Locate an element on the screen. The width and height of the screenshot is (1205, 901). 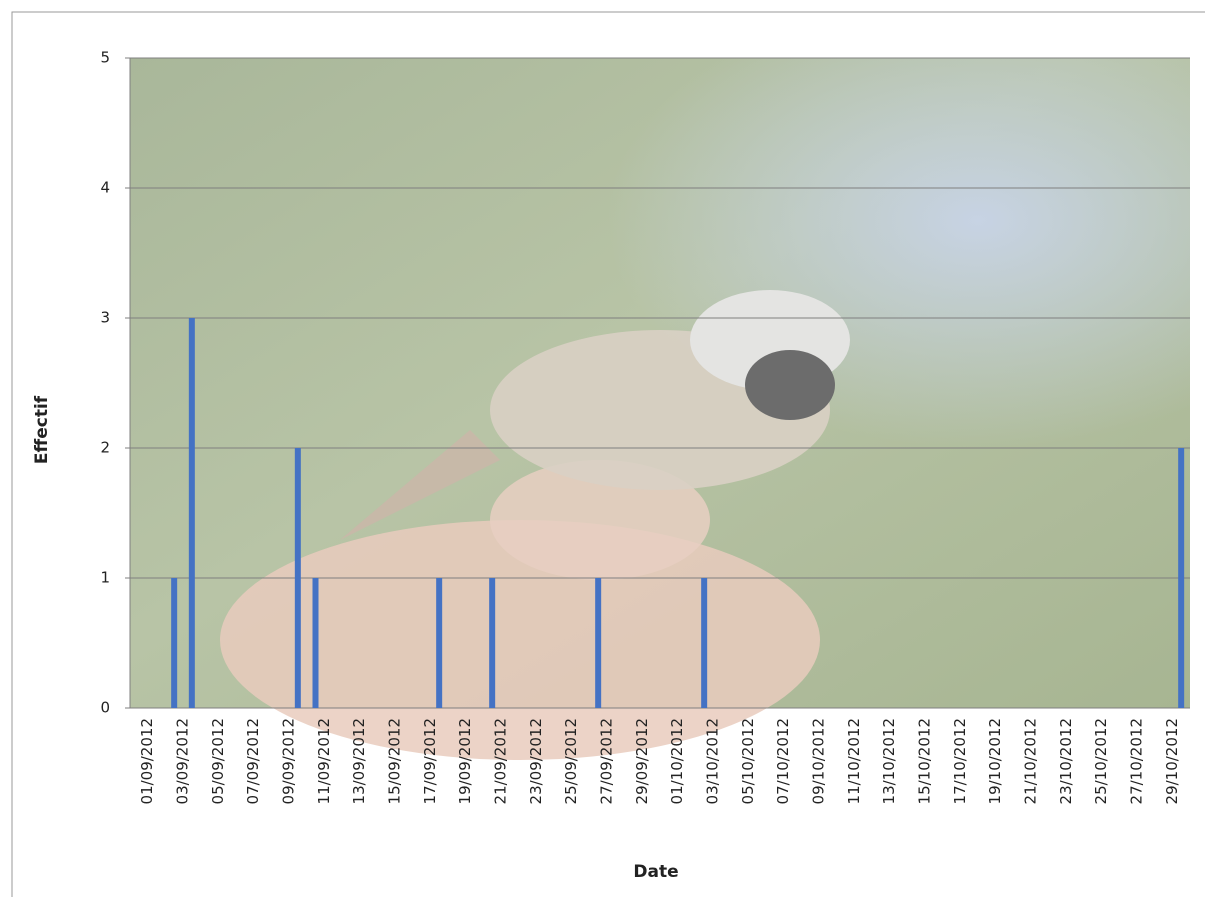
y-tick-label: 4 is located at coordinates (105, 188).